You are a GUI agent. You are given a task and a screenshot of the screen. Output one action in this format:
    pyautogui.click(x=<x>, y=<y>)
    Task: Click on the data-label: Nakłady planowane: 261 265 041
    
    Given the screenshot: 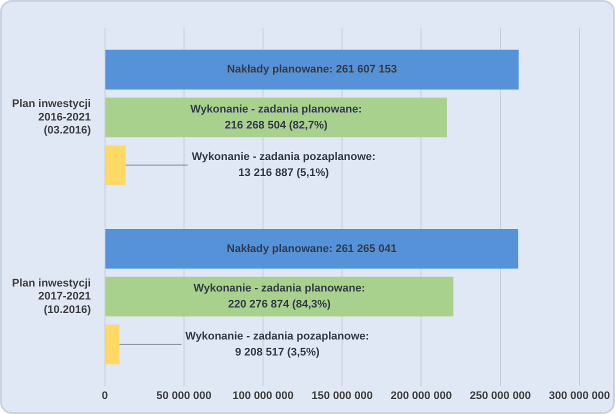 What is the action you would take?
    pyautogui.click(x=311, y=248)
    